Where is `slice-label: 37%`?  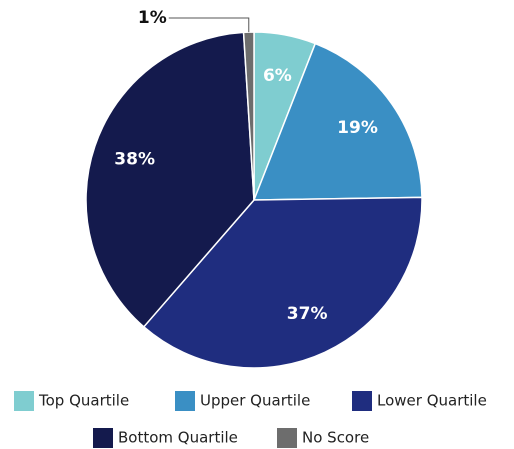 slice-label: 37% is located at coordinates (307, 314).